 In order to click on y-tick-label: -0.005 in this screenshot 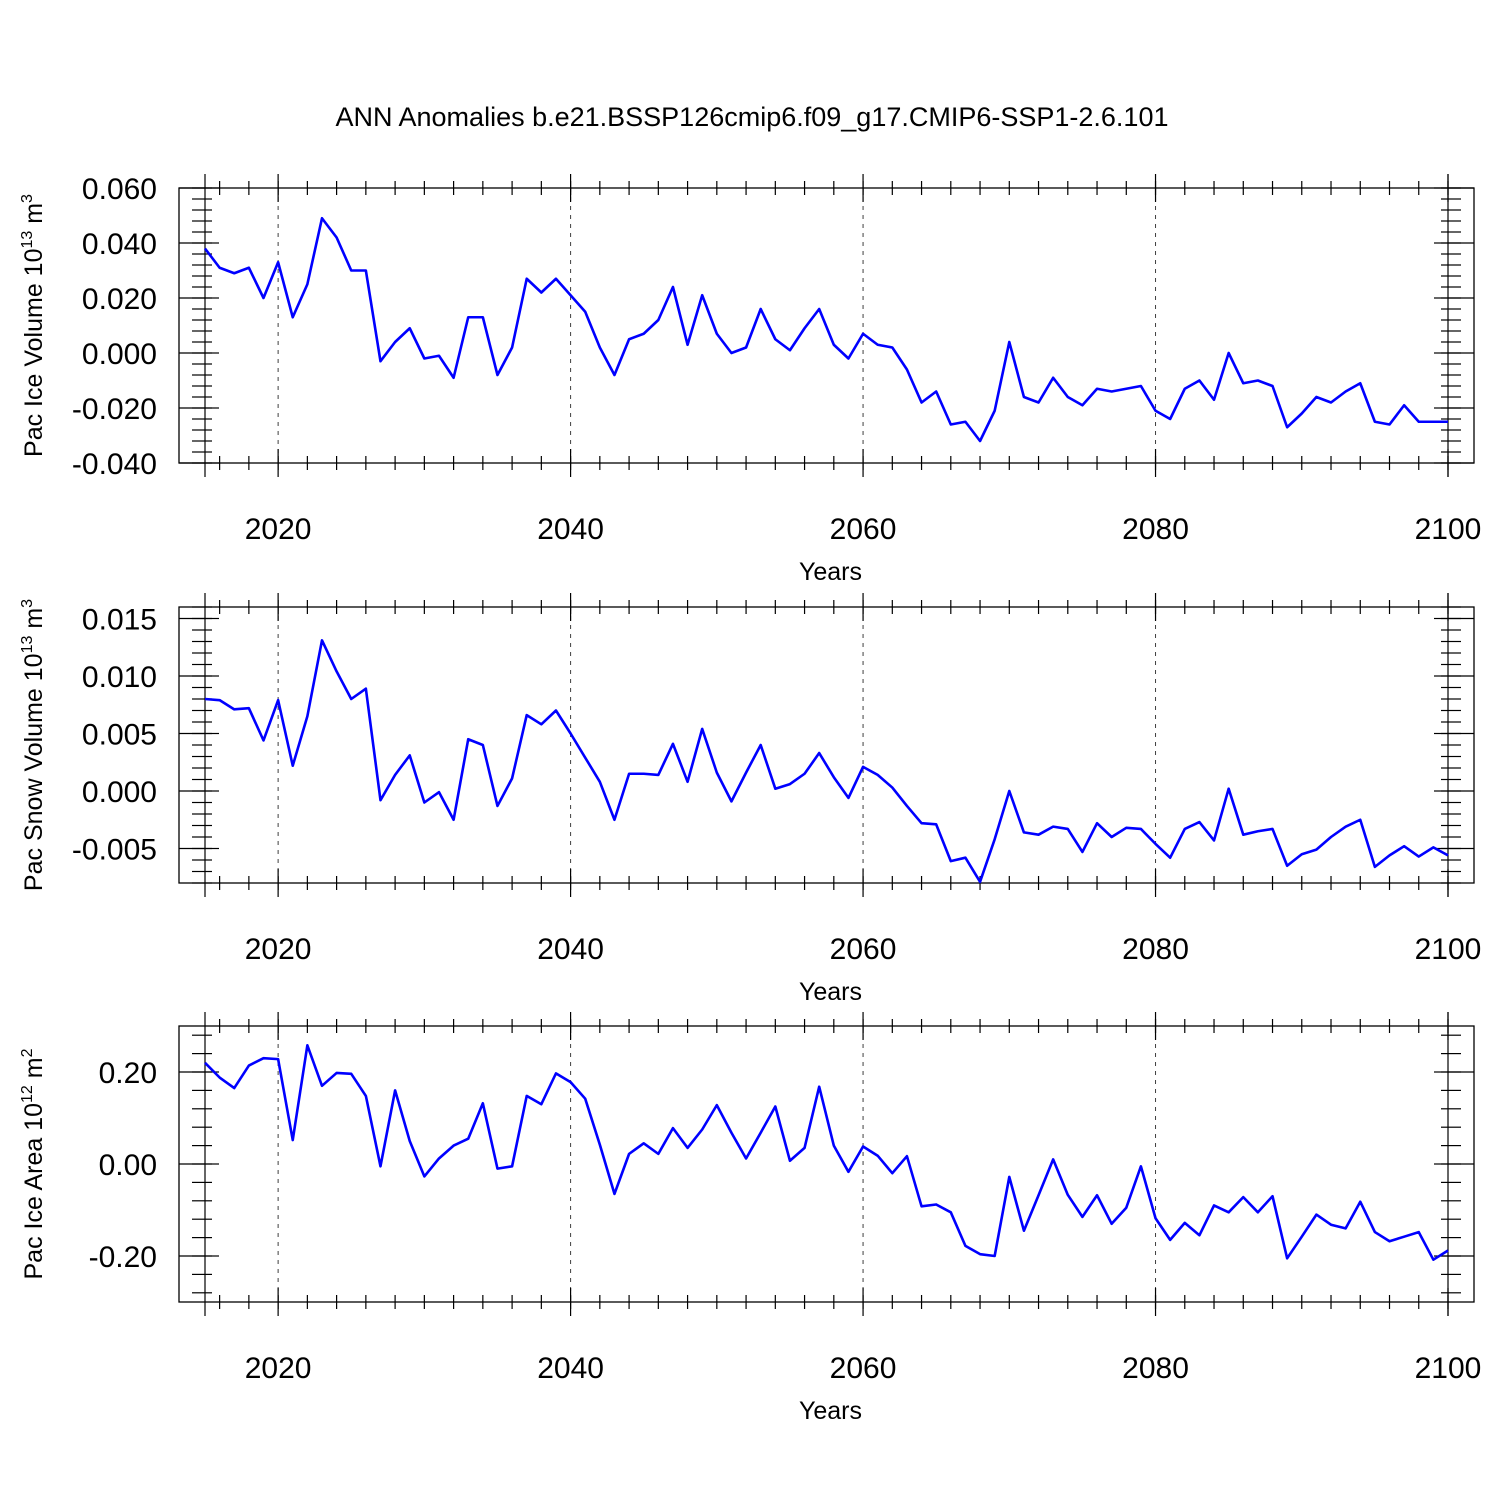, I will do `click(114, 850)`.